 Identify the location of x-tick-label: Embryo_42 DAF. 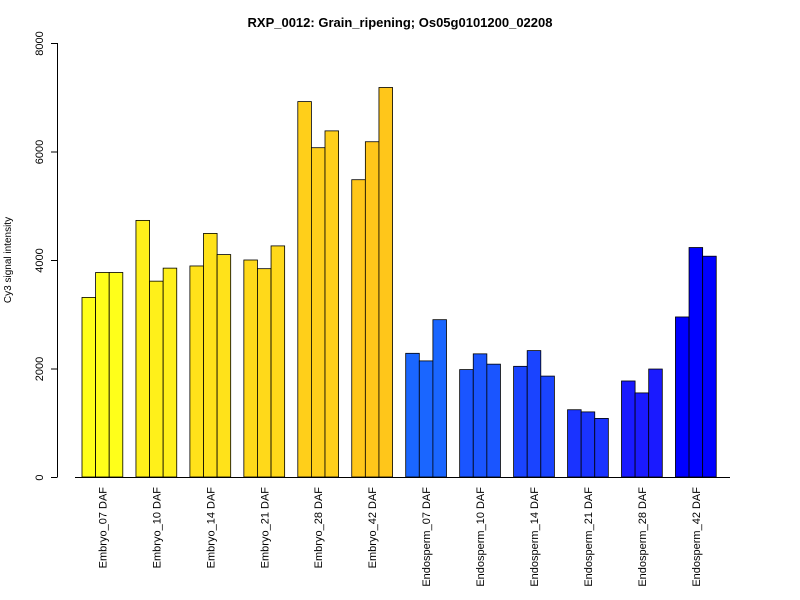
(373, 528).